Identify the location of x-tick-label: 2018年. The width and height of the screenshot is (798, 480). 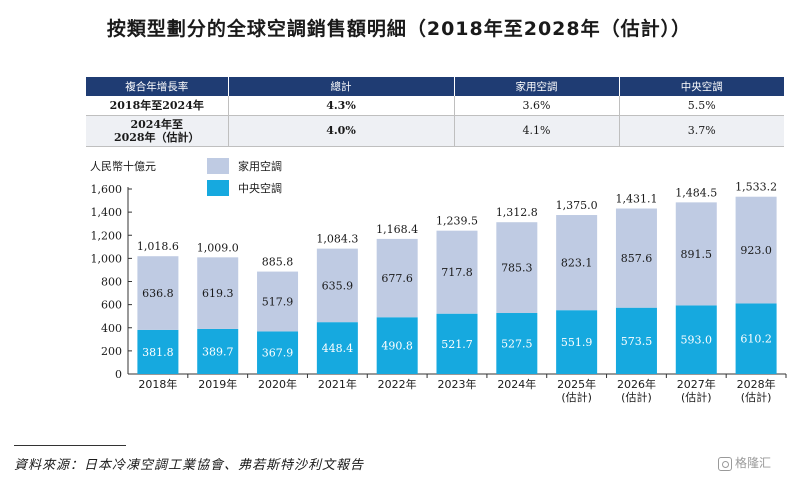
(157, 384).